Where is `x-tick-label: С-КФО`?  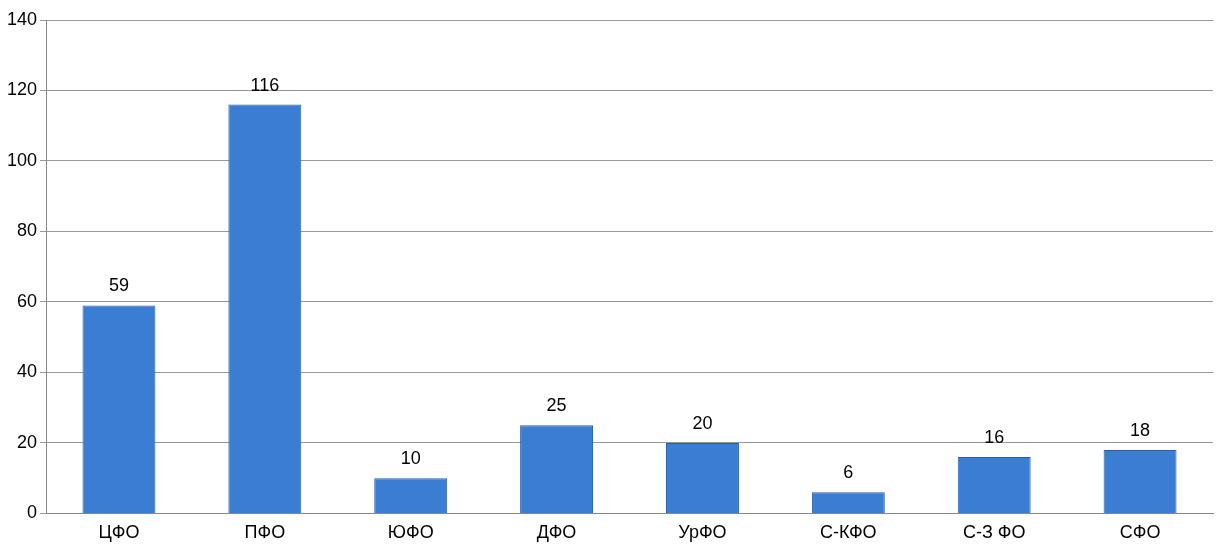
x-tick-label: С-КФО is located at coordinates (848, 532).